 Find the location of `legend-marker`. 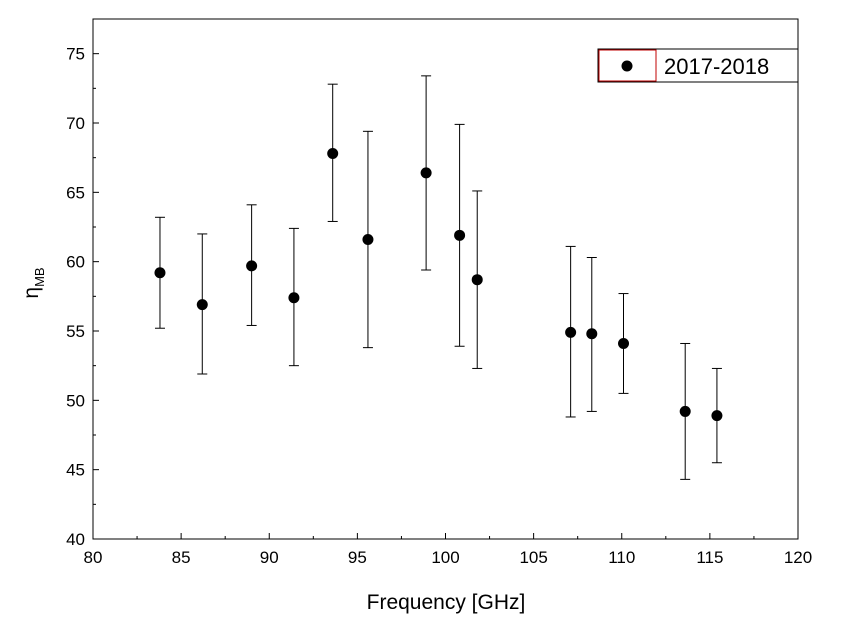

legend-marker is located at coordinates (627, 66).